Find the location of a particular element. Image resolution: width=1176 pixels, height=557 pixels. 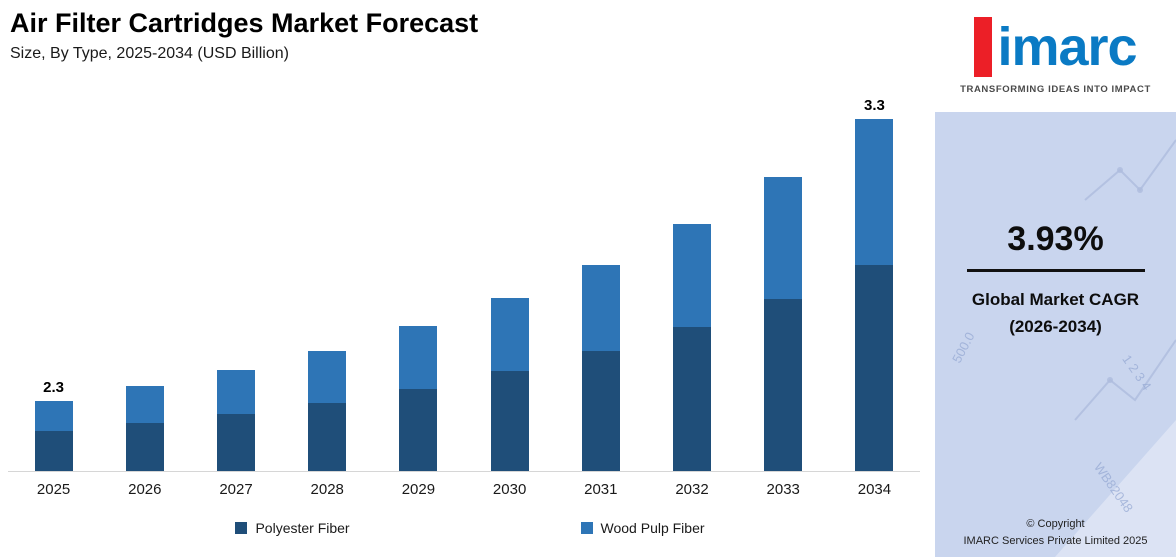

logo-wordmark: imarc is located at coordinates (1067, 46).